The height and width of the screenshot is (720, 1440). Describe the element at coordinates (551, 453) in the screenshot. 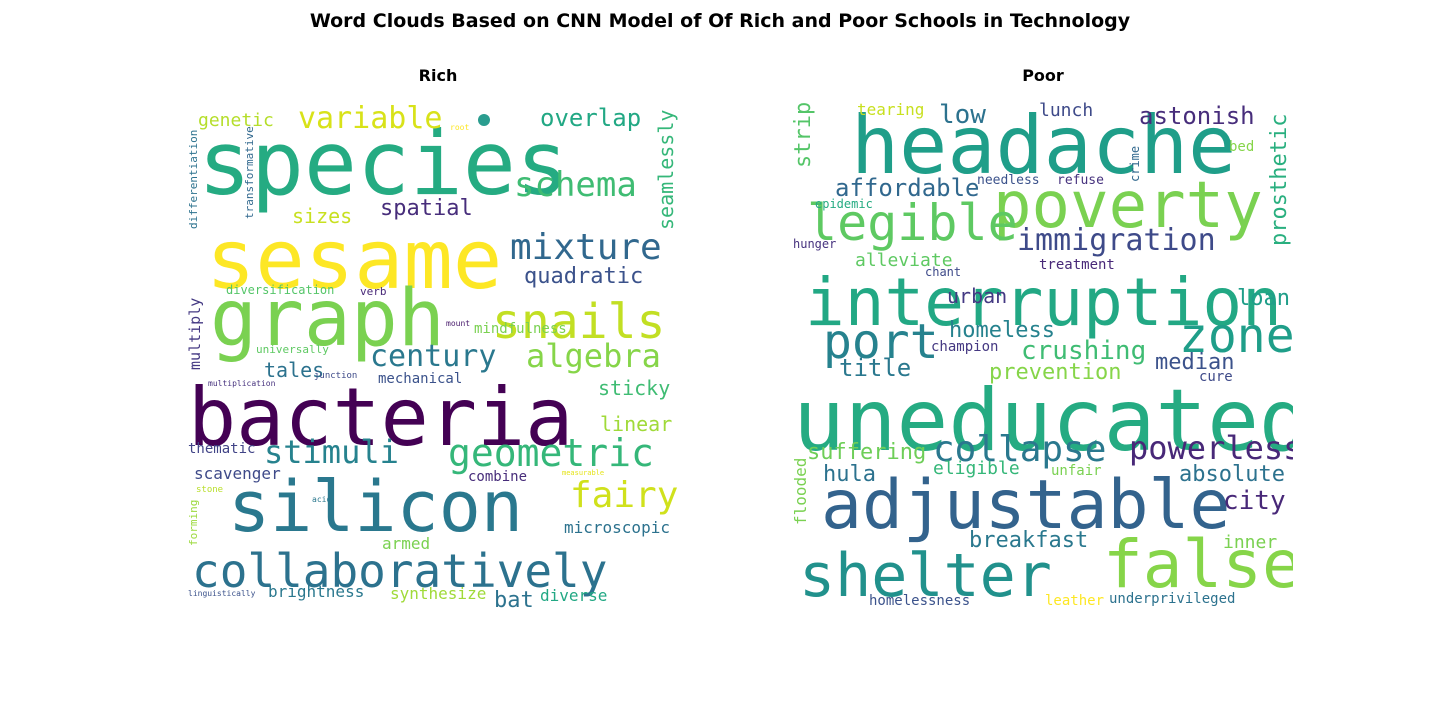

I see `word-geometric: geometric` at that location.